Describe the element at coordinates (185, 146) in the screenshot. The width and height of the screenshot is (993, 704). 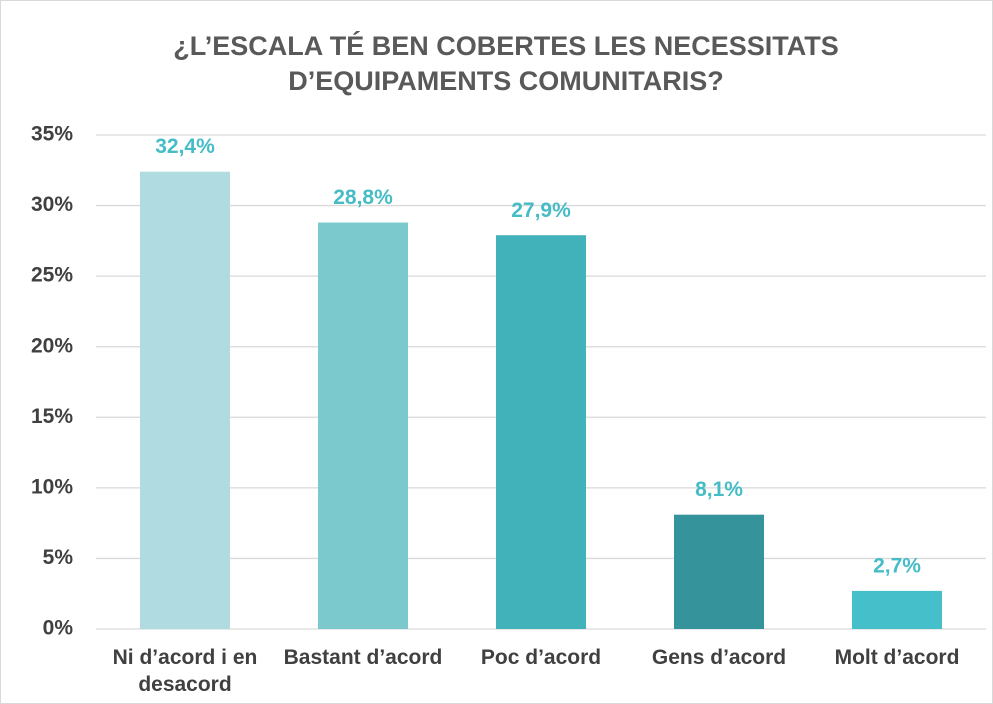
I see `value-label: 32,4%` at that location.